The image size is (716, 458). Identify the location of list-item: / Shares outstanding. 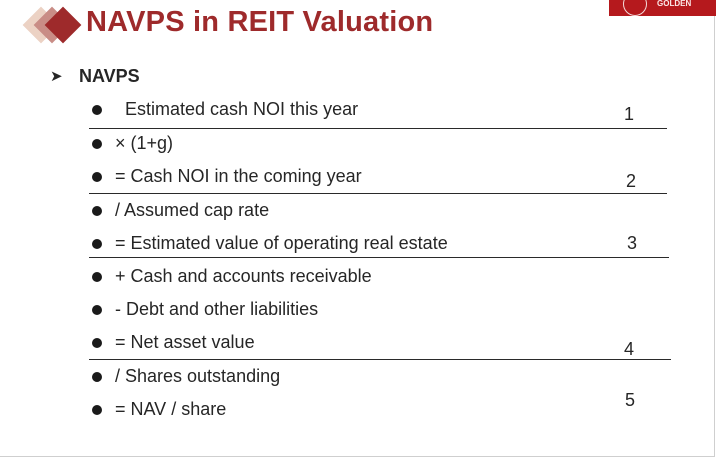
(372, 377).